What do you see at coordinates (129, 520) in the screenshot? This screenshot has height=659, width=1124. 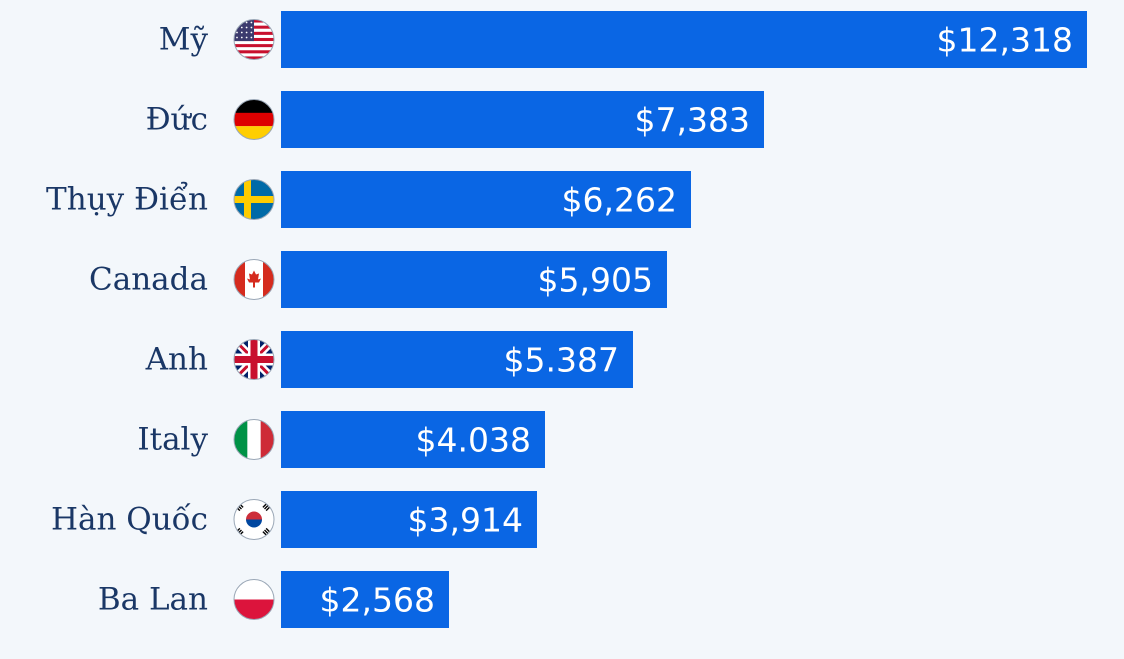 I see `category-label: Hàn Quốc` at bounding box center [129, 520].